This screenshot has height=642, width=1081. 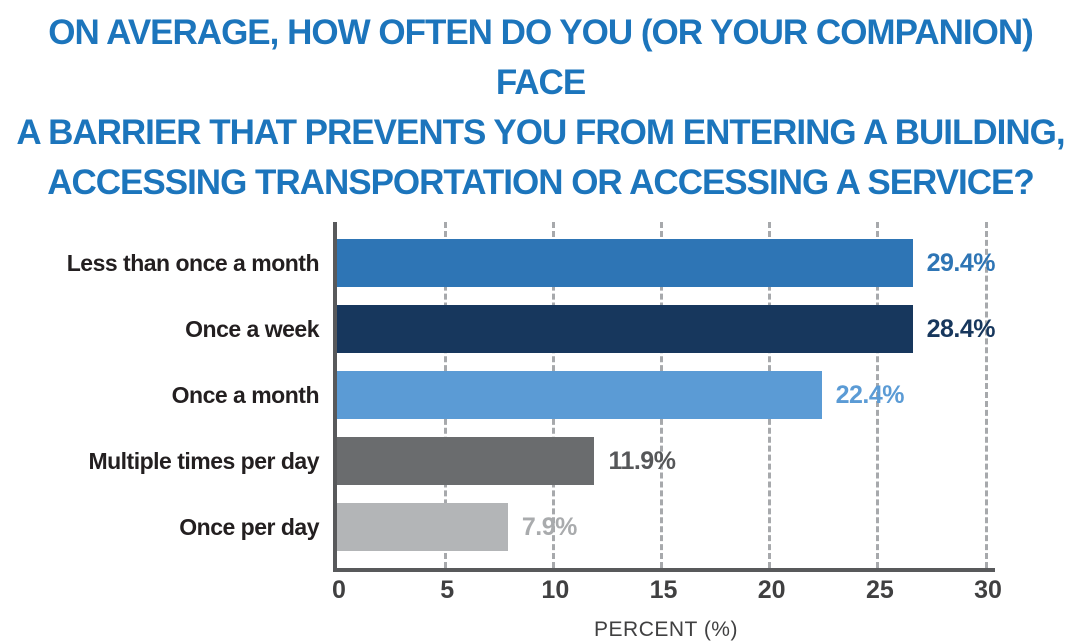 What do you see at coordinates (447, 590) in the screenshot?
I see `x-tick-label: 5` at bounding box center [447, 590].